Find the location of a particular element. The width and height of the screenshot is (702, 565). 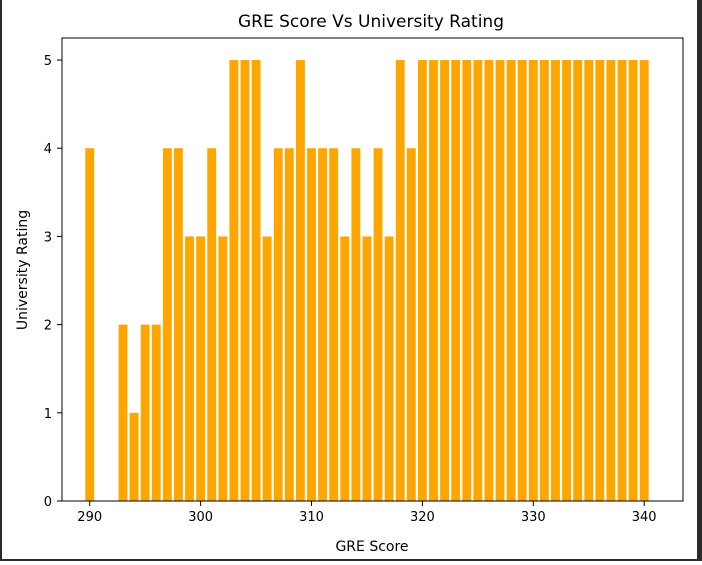

window-edge-right is located at coordinates (699, 280).